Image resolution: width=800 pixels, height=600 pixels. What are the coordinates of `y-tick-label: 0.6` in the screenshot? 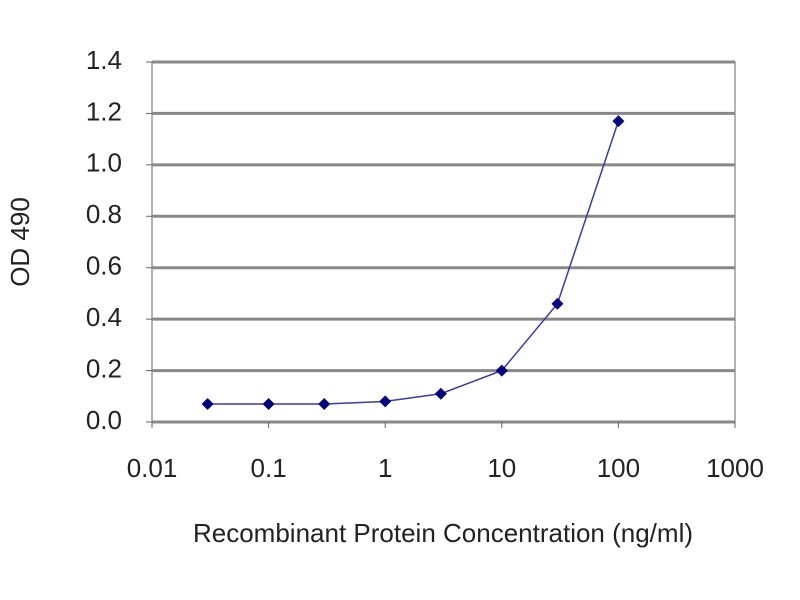 It's located at (104, 266).